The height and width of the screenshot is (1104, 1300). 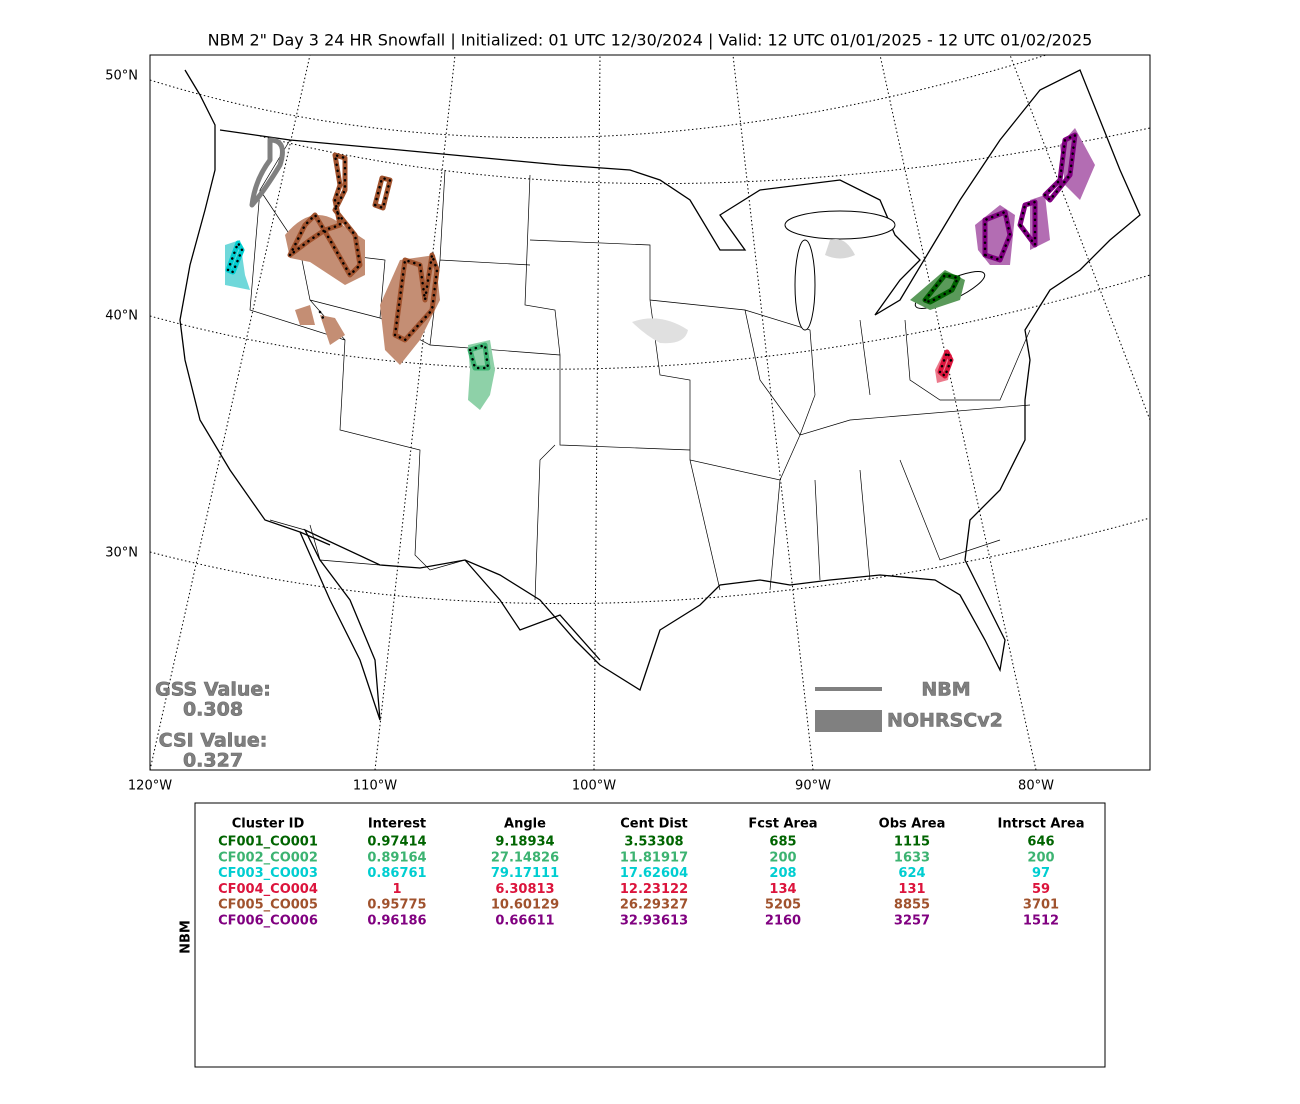 I want to click on column-header: Fcst Area, so click(x=782, y=824).